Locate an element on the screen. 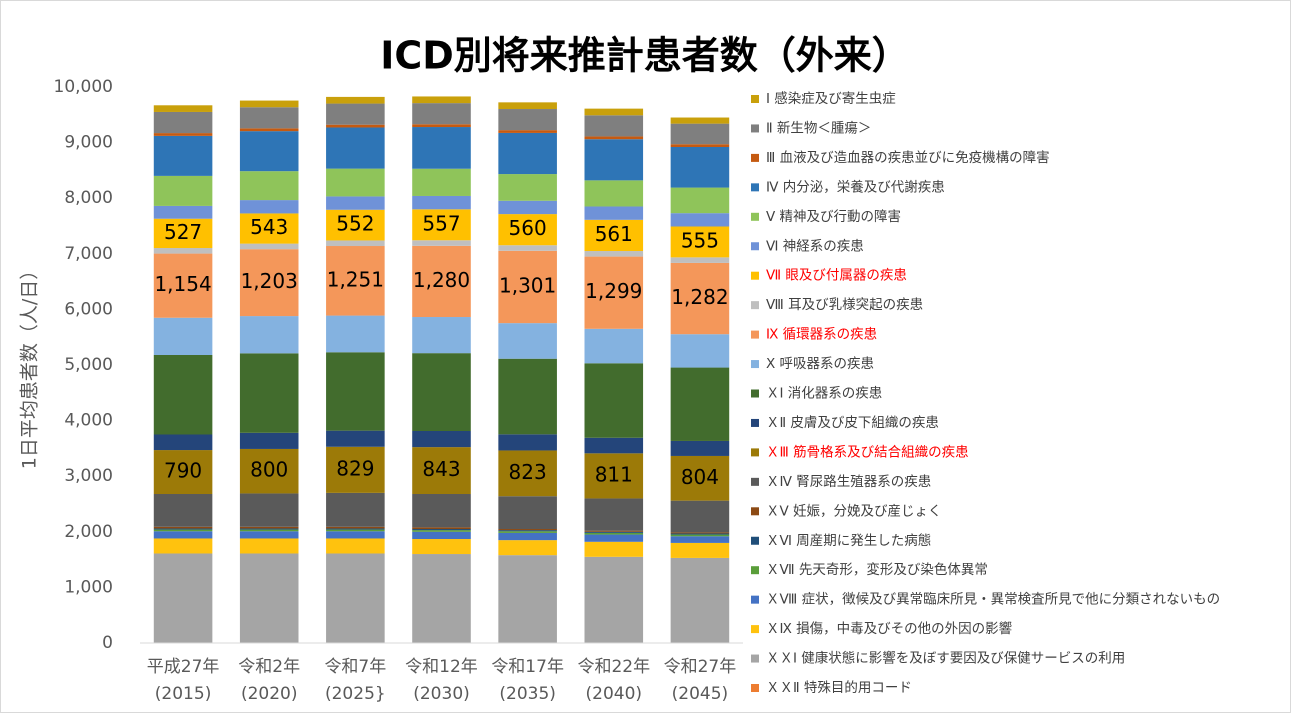 The height and width of the screenshot is (713, 1291). legend-label: ＸⅨ 損傷，中毒及びその他の外因の影響 is located at coordinates (889, 628).